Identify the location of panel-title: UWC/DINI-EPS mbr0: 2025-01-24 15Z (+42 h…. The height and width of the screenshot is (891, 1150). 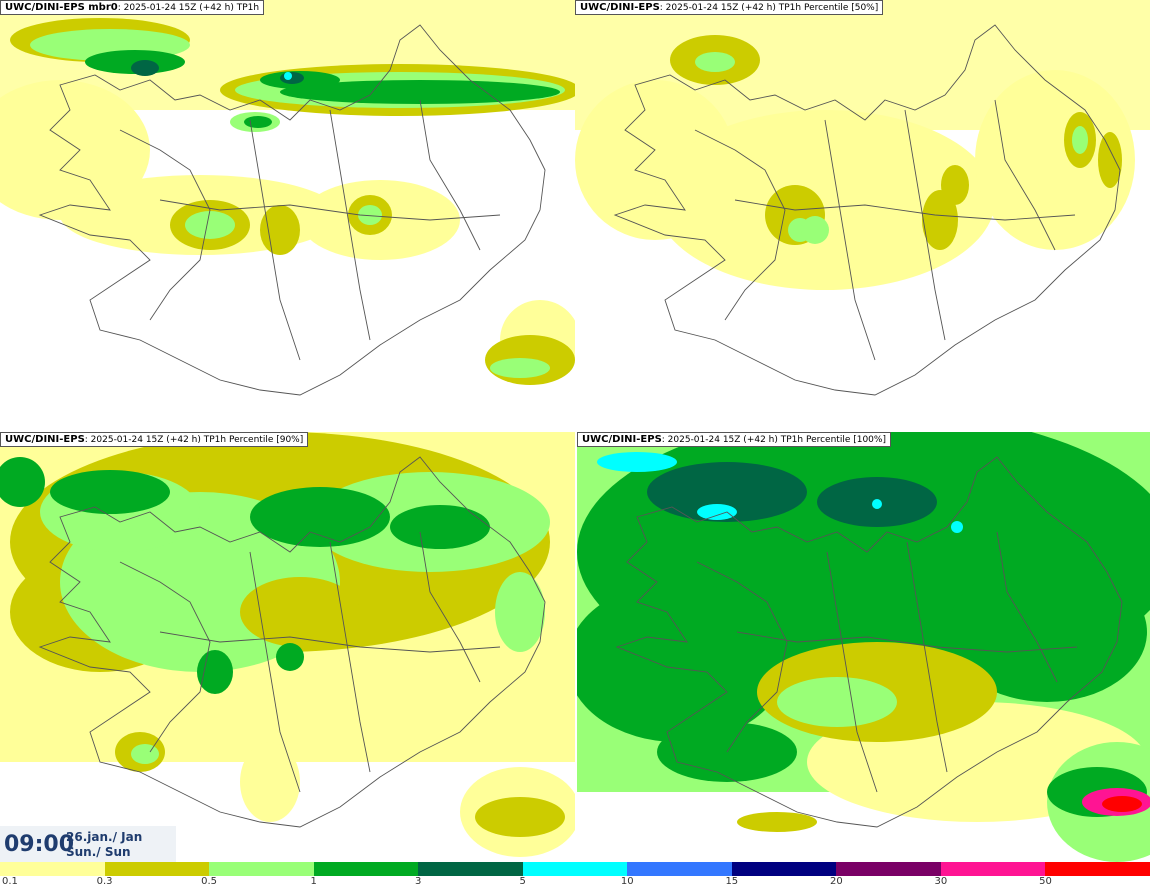
(132, 7).